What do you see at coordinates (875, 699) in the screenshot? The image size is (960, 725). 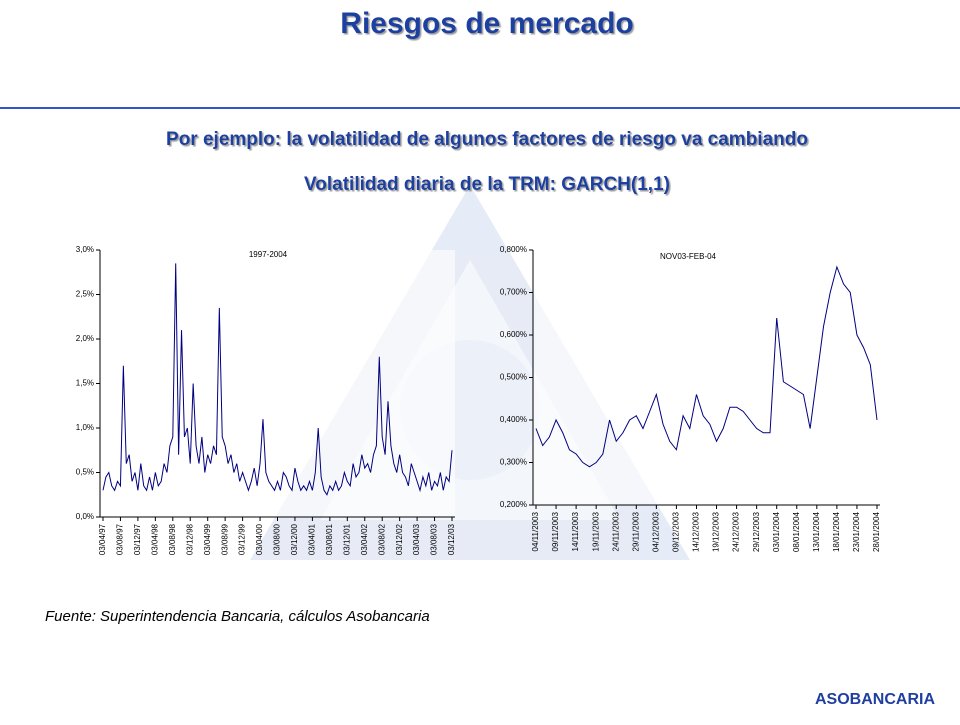 I see `footer-brand: ASOBANCARIA` at bounding box center [875, 699].